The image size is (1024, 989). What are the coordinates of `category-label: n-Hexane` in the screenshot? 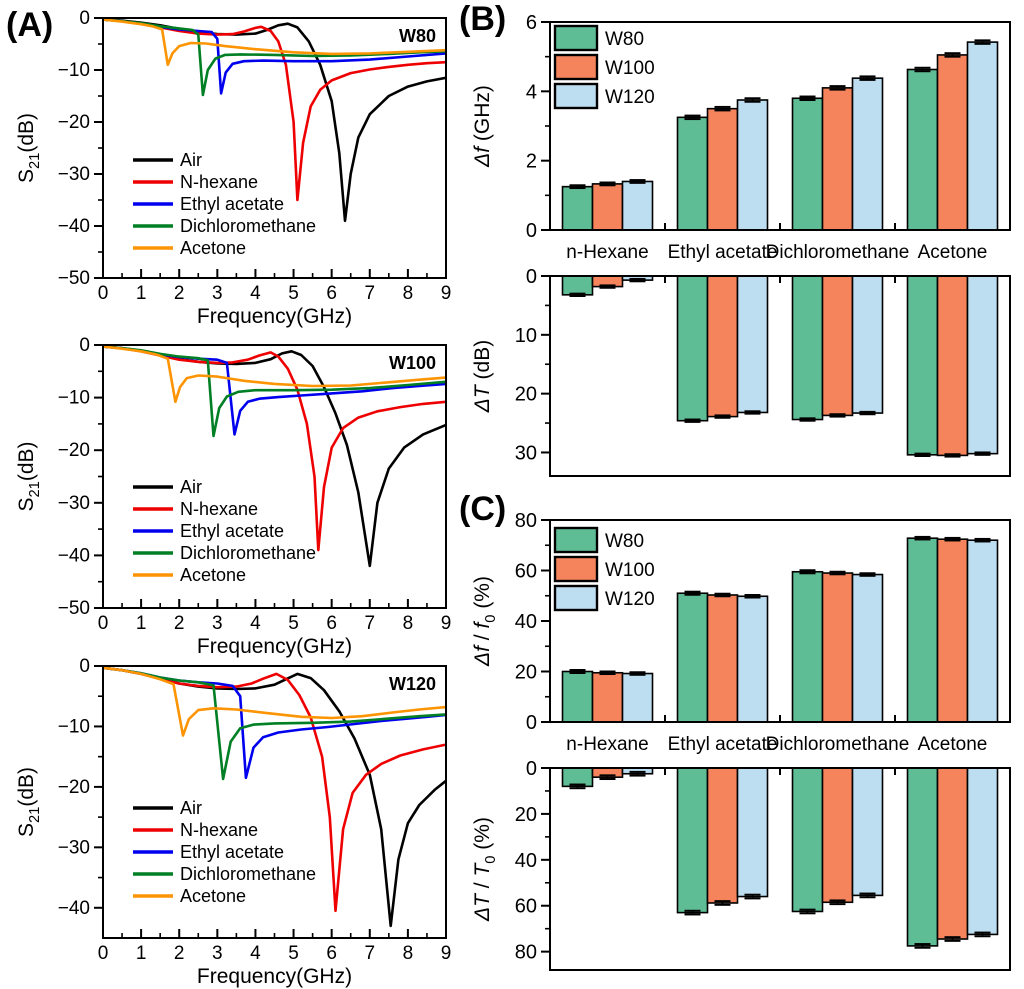 It's located at (607, 744).